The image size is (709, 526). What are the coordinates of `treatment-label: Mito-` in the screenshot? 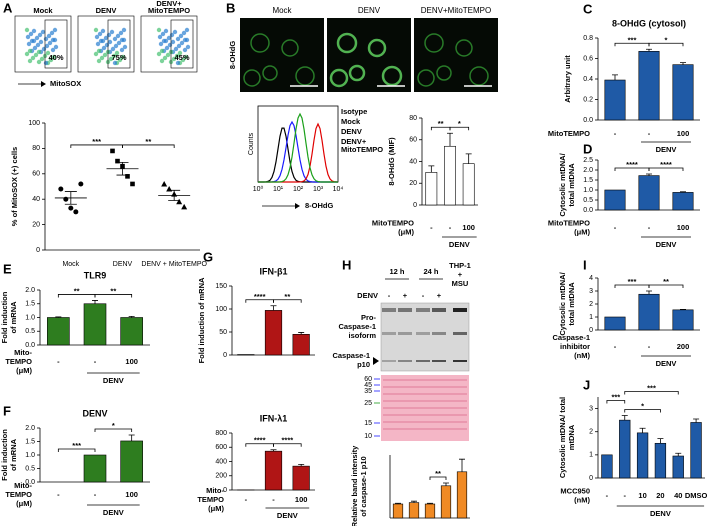 It's located at (23, 485).